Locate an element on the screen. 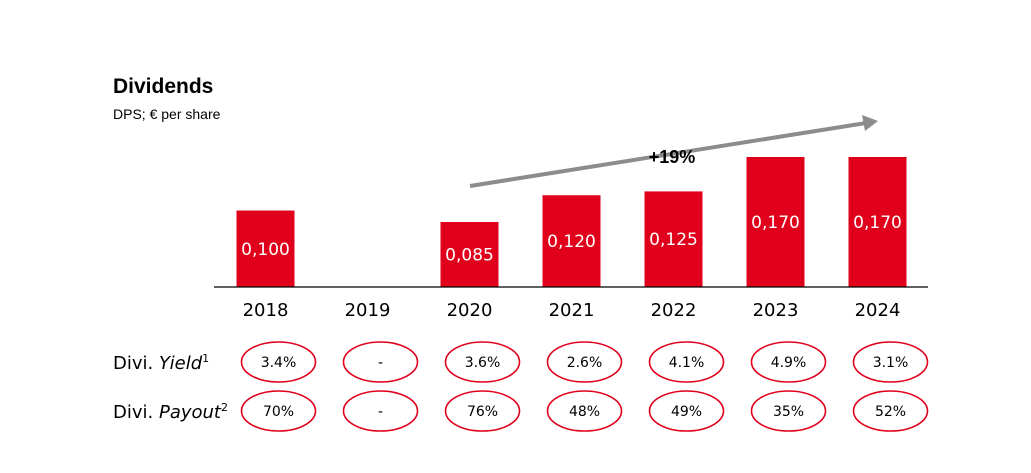  yield-footnote: 1 is located at coordinates (205, 358).